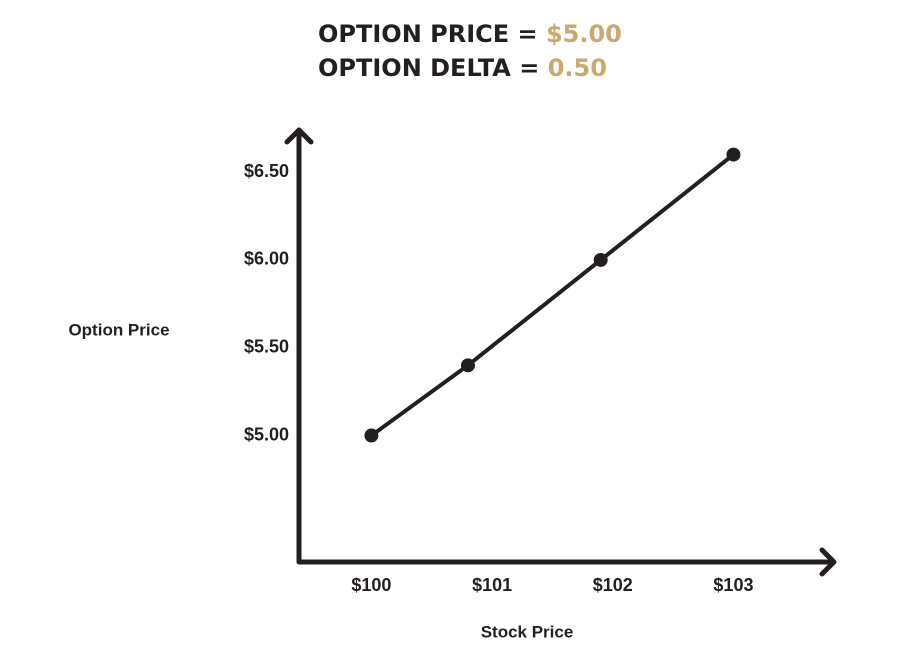  What do you see at coordinates (266, 347) in the screenshot?
I see `y-tick-label: $5.50` at bounding box center [266, 347].